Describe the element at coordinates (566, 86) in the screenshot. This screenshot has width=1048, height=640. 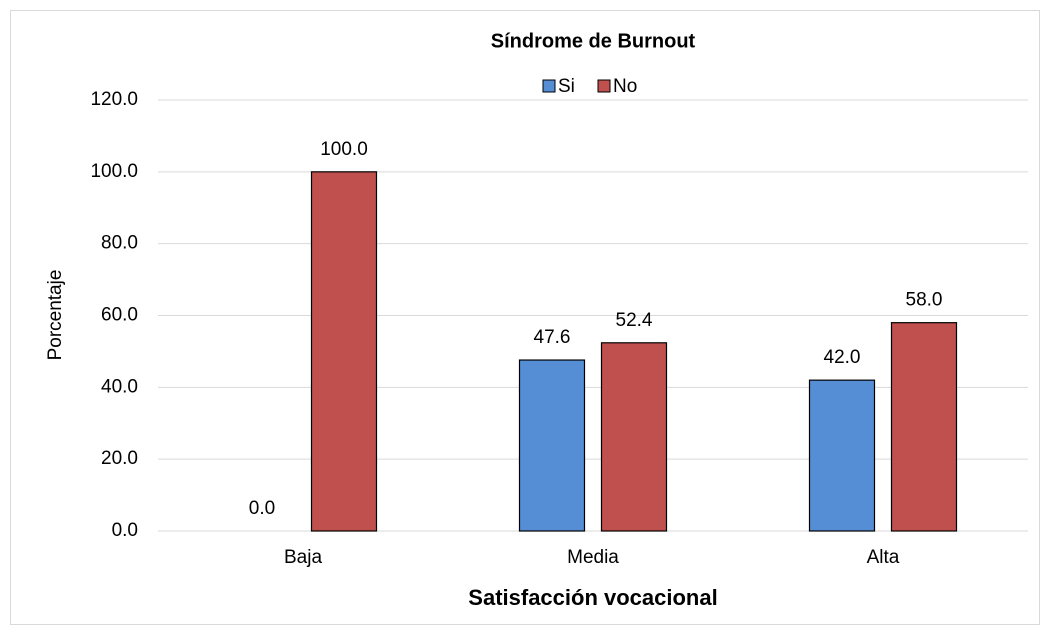
I see `legend-label: Si` at that location.